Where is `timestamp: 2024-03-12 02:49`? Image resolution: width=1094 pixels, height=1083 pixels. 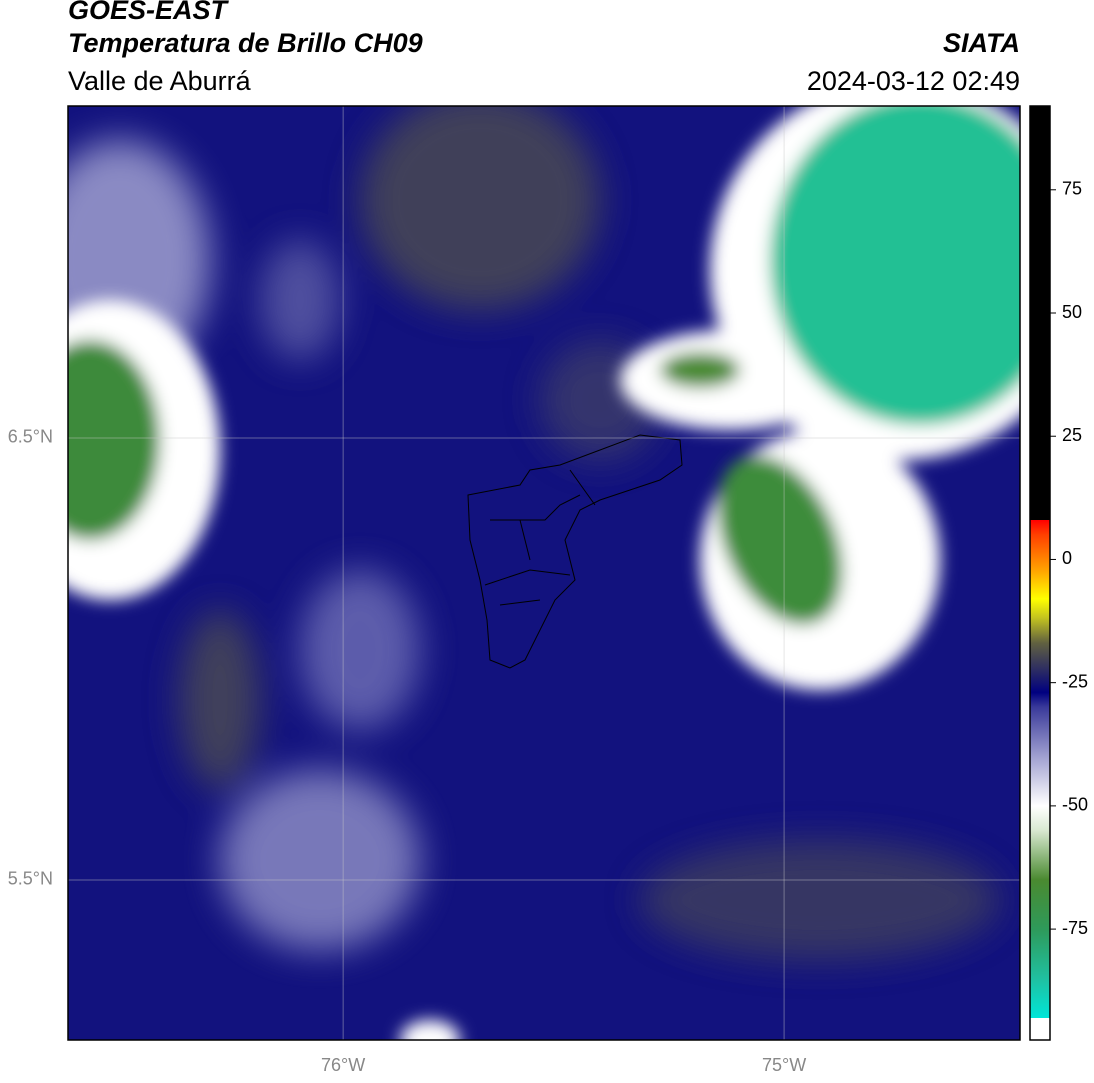 timestamp: 2024-03-12 02:49 is located at coordinates (913, 81).